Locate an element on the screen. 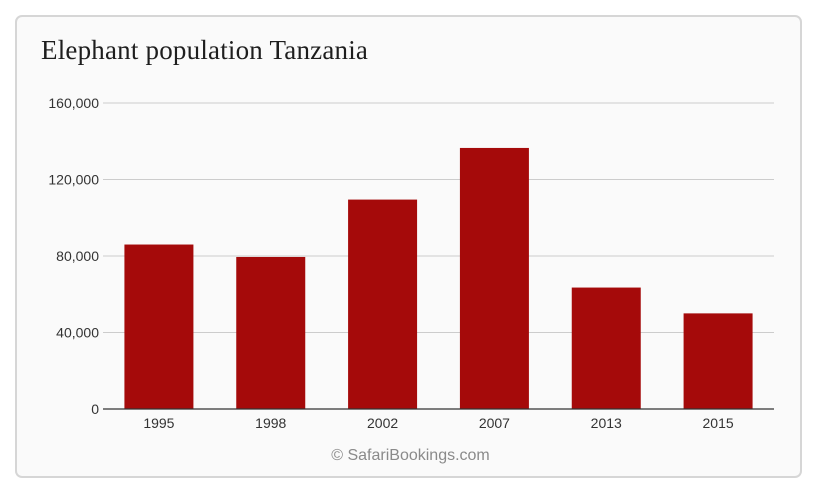 This screenshot has height=496, width=820. y-tick-label: 40,000 is located at coordinates (77, 333).